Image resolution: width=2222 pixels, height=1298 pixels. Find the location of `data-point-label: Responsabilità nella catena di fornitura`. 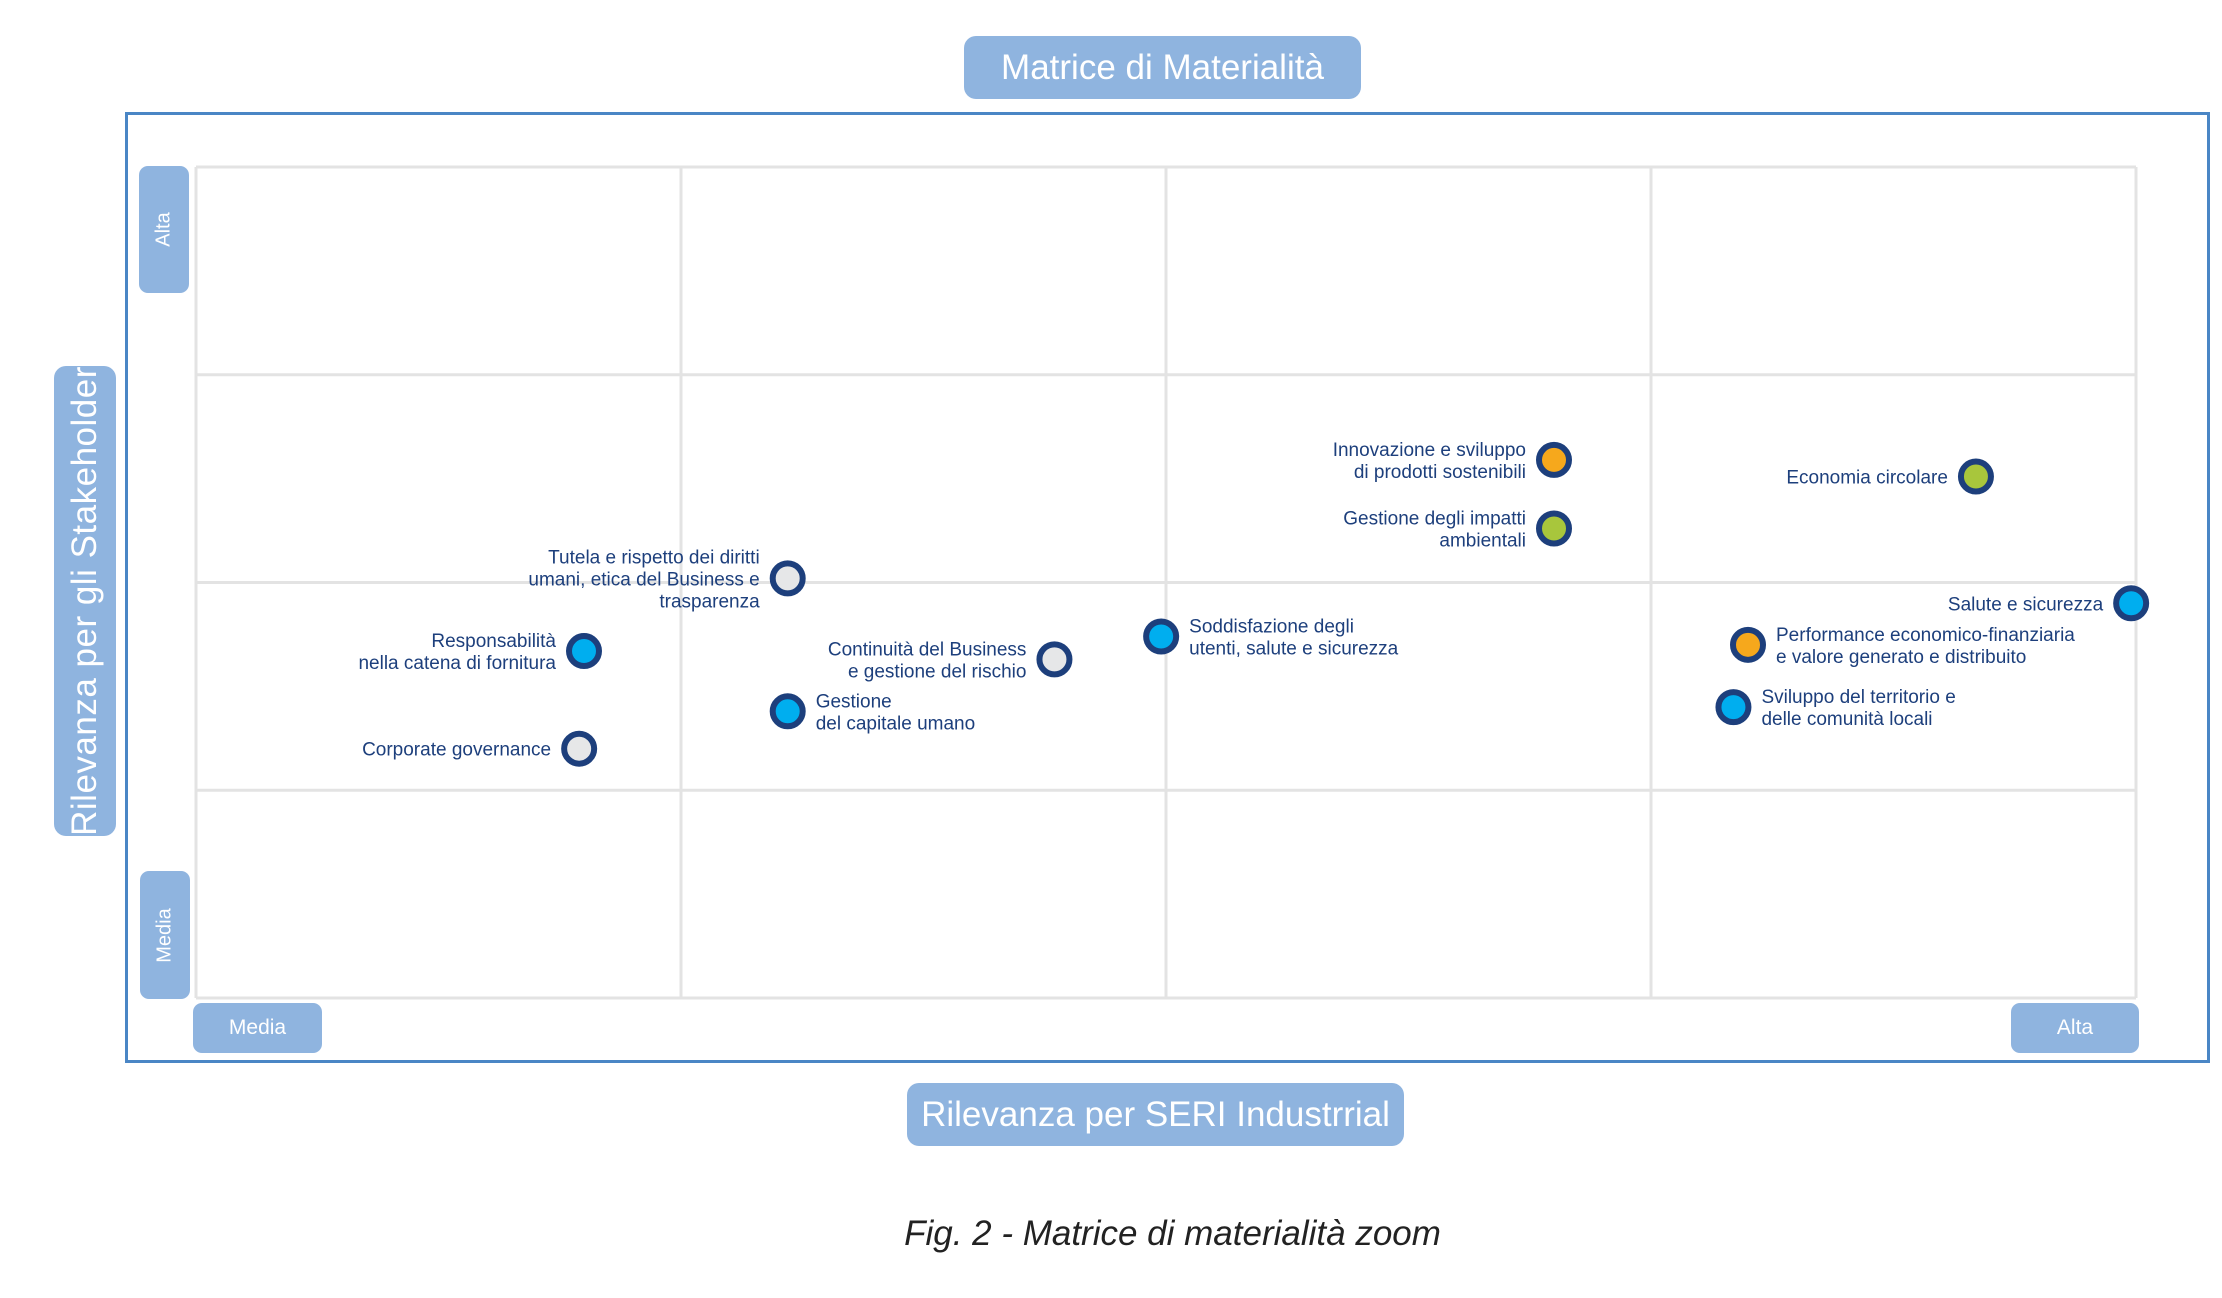

data-point-label: Responsabilità nella catena di fornitura is located at coordinates (457, 652).